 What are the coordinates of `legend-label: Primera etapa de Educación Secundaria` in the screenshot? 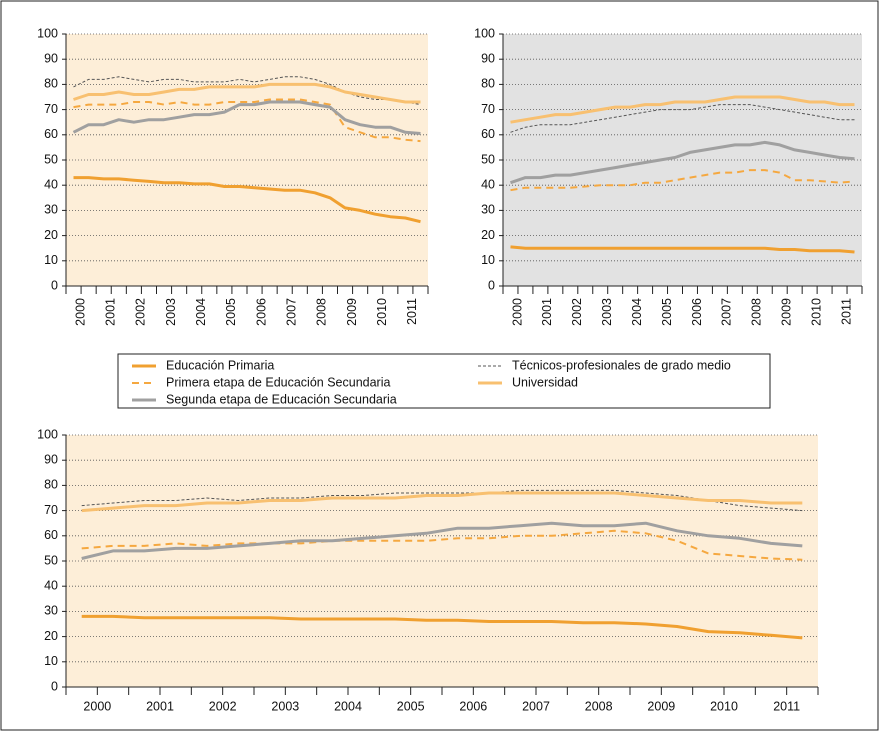 It's located at (278, 382).